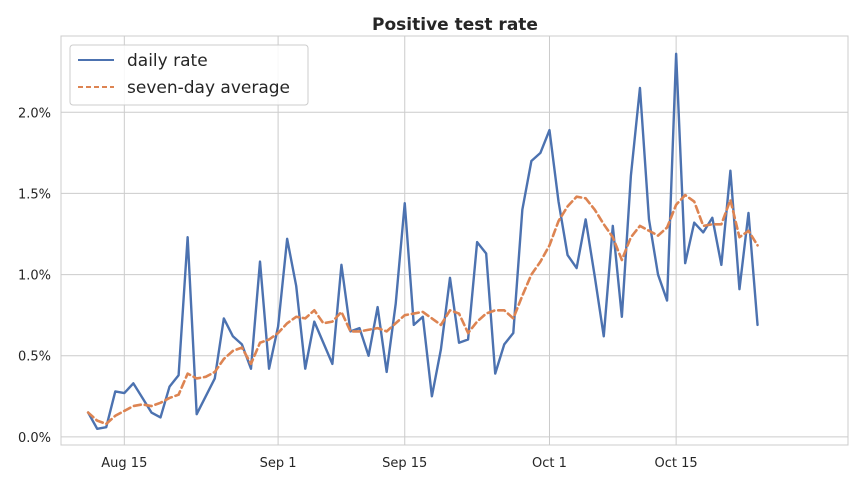 Image resolution: width=864 pixels, height=486 pixels. What do you see at coordinates (404, 463) in the screenshot?
I see `x-tick-label: Sep 15` at bounding box center [404, 463].